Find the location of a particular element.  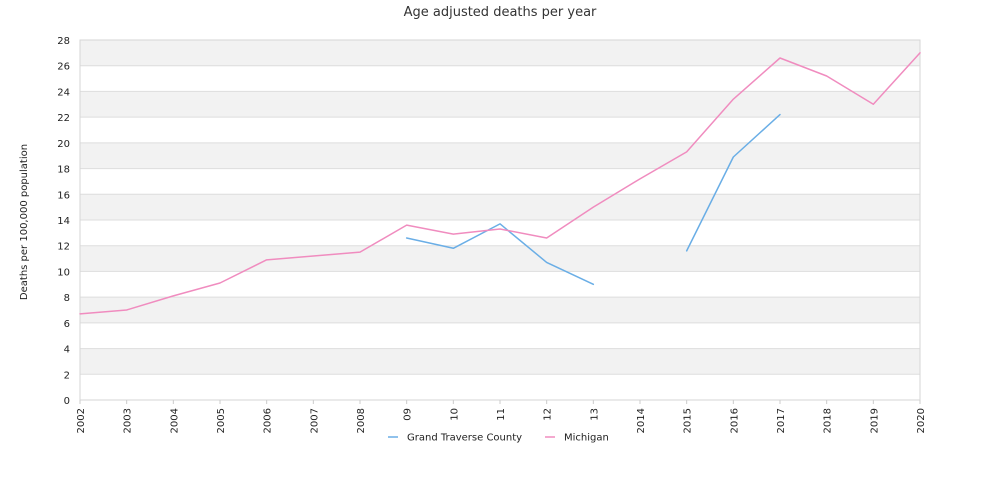

series-grand-traverse-county is located at coordinates (593, 199).